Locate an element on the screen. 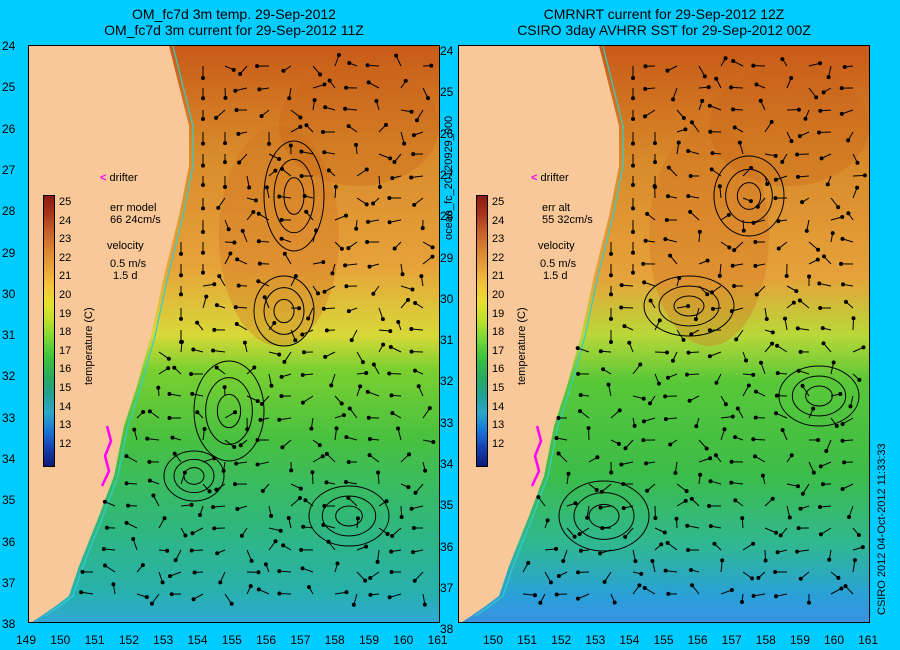 The height and width of the screenshot is (650, 900). left-colorbar-title: temperature (C) is located at coordinates (89, 346).